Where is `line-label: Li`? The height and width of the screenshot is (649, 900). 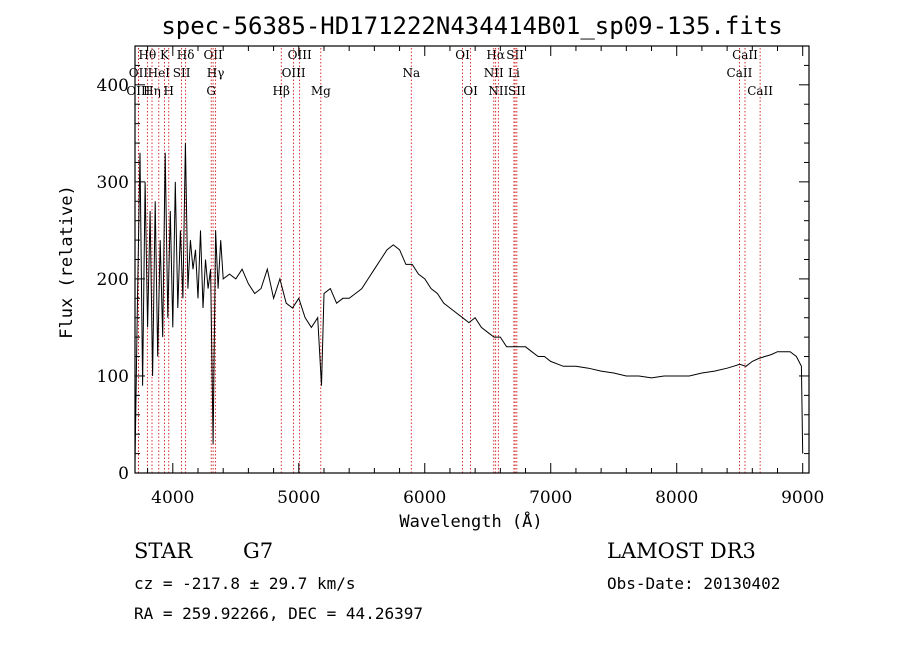 line-label: Li is located at coordinates (514, 73).